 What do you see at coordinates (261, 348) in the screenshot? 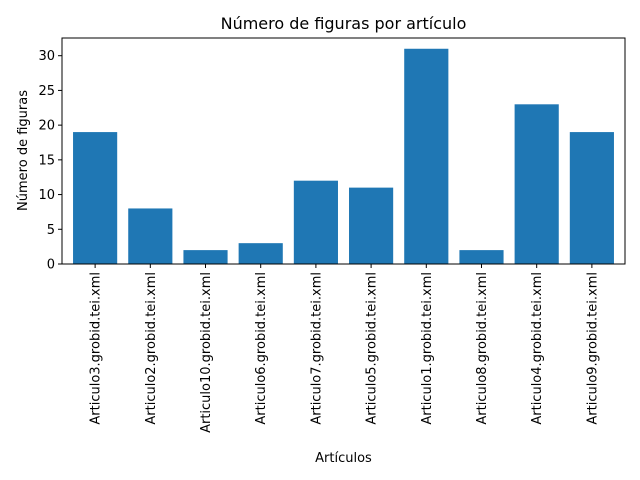
I see `x-tick-label: Articulo6.grobid.tei.xml` at bounding box center [261, 348].